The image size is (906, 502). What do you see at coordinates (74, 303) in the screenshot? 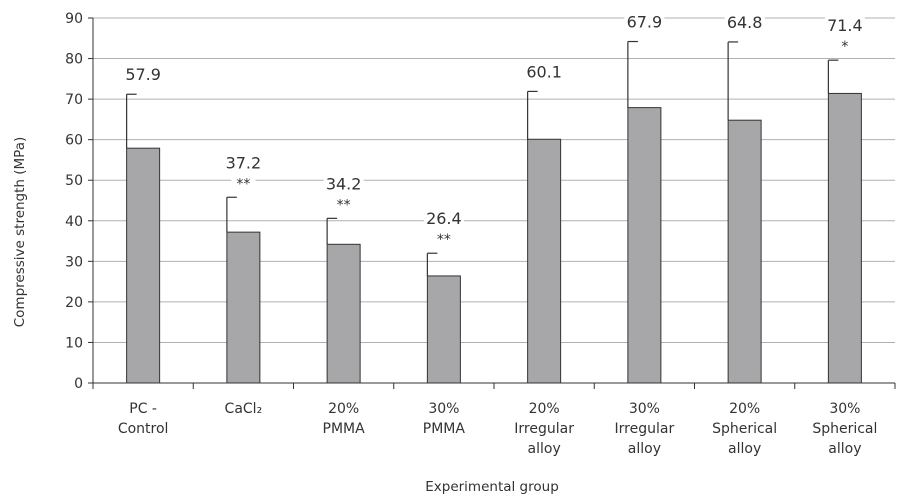
I see `y-tick-label: 20` at bounding box center [74, 303].